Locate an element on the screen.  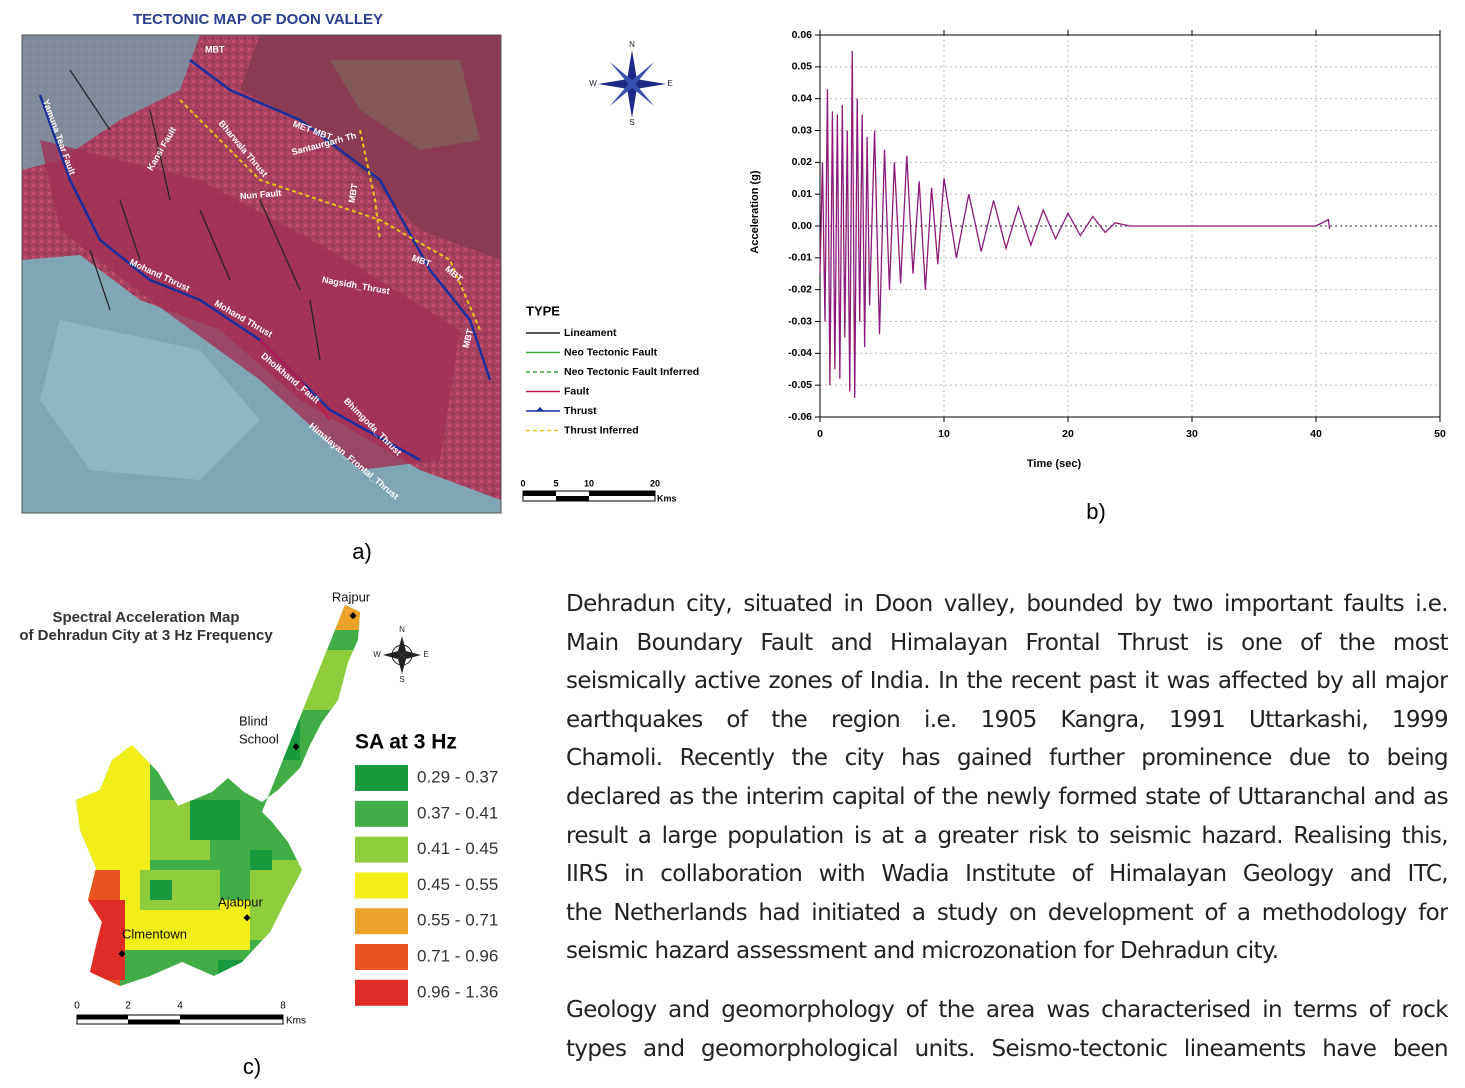
map-label: Nun Fault is located at coordinates (261, 195).